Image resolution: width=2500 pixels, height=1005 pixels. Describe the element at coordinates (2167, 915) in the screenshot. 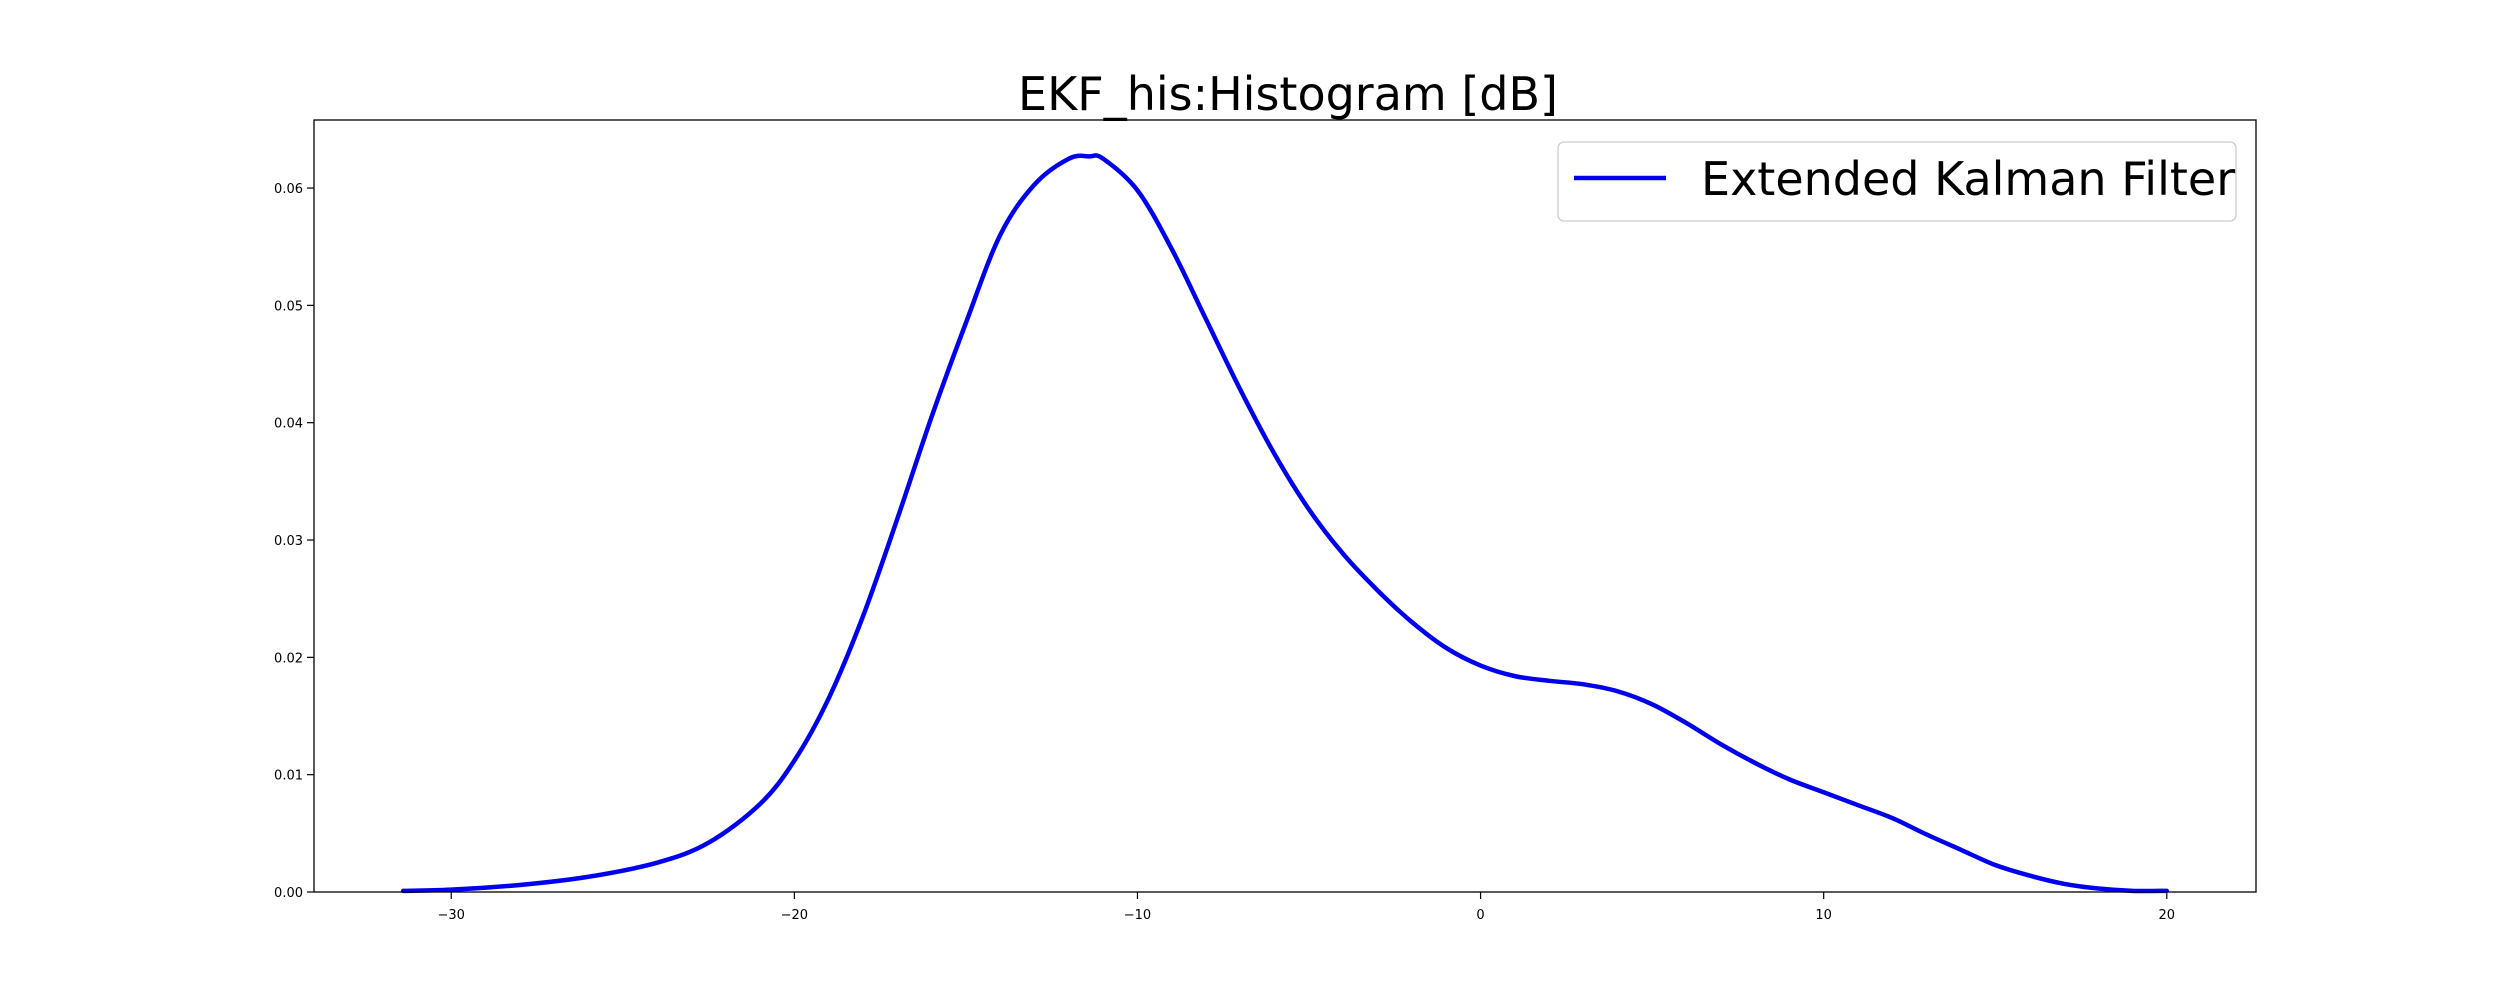

I see `x-tick-label: 20` at that location.